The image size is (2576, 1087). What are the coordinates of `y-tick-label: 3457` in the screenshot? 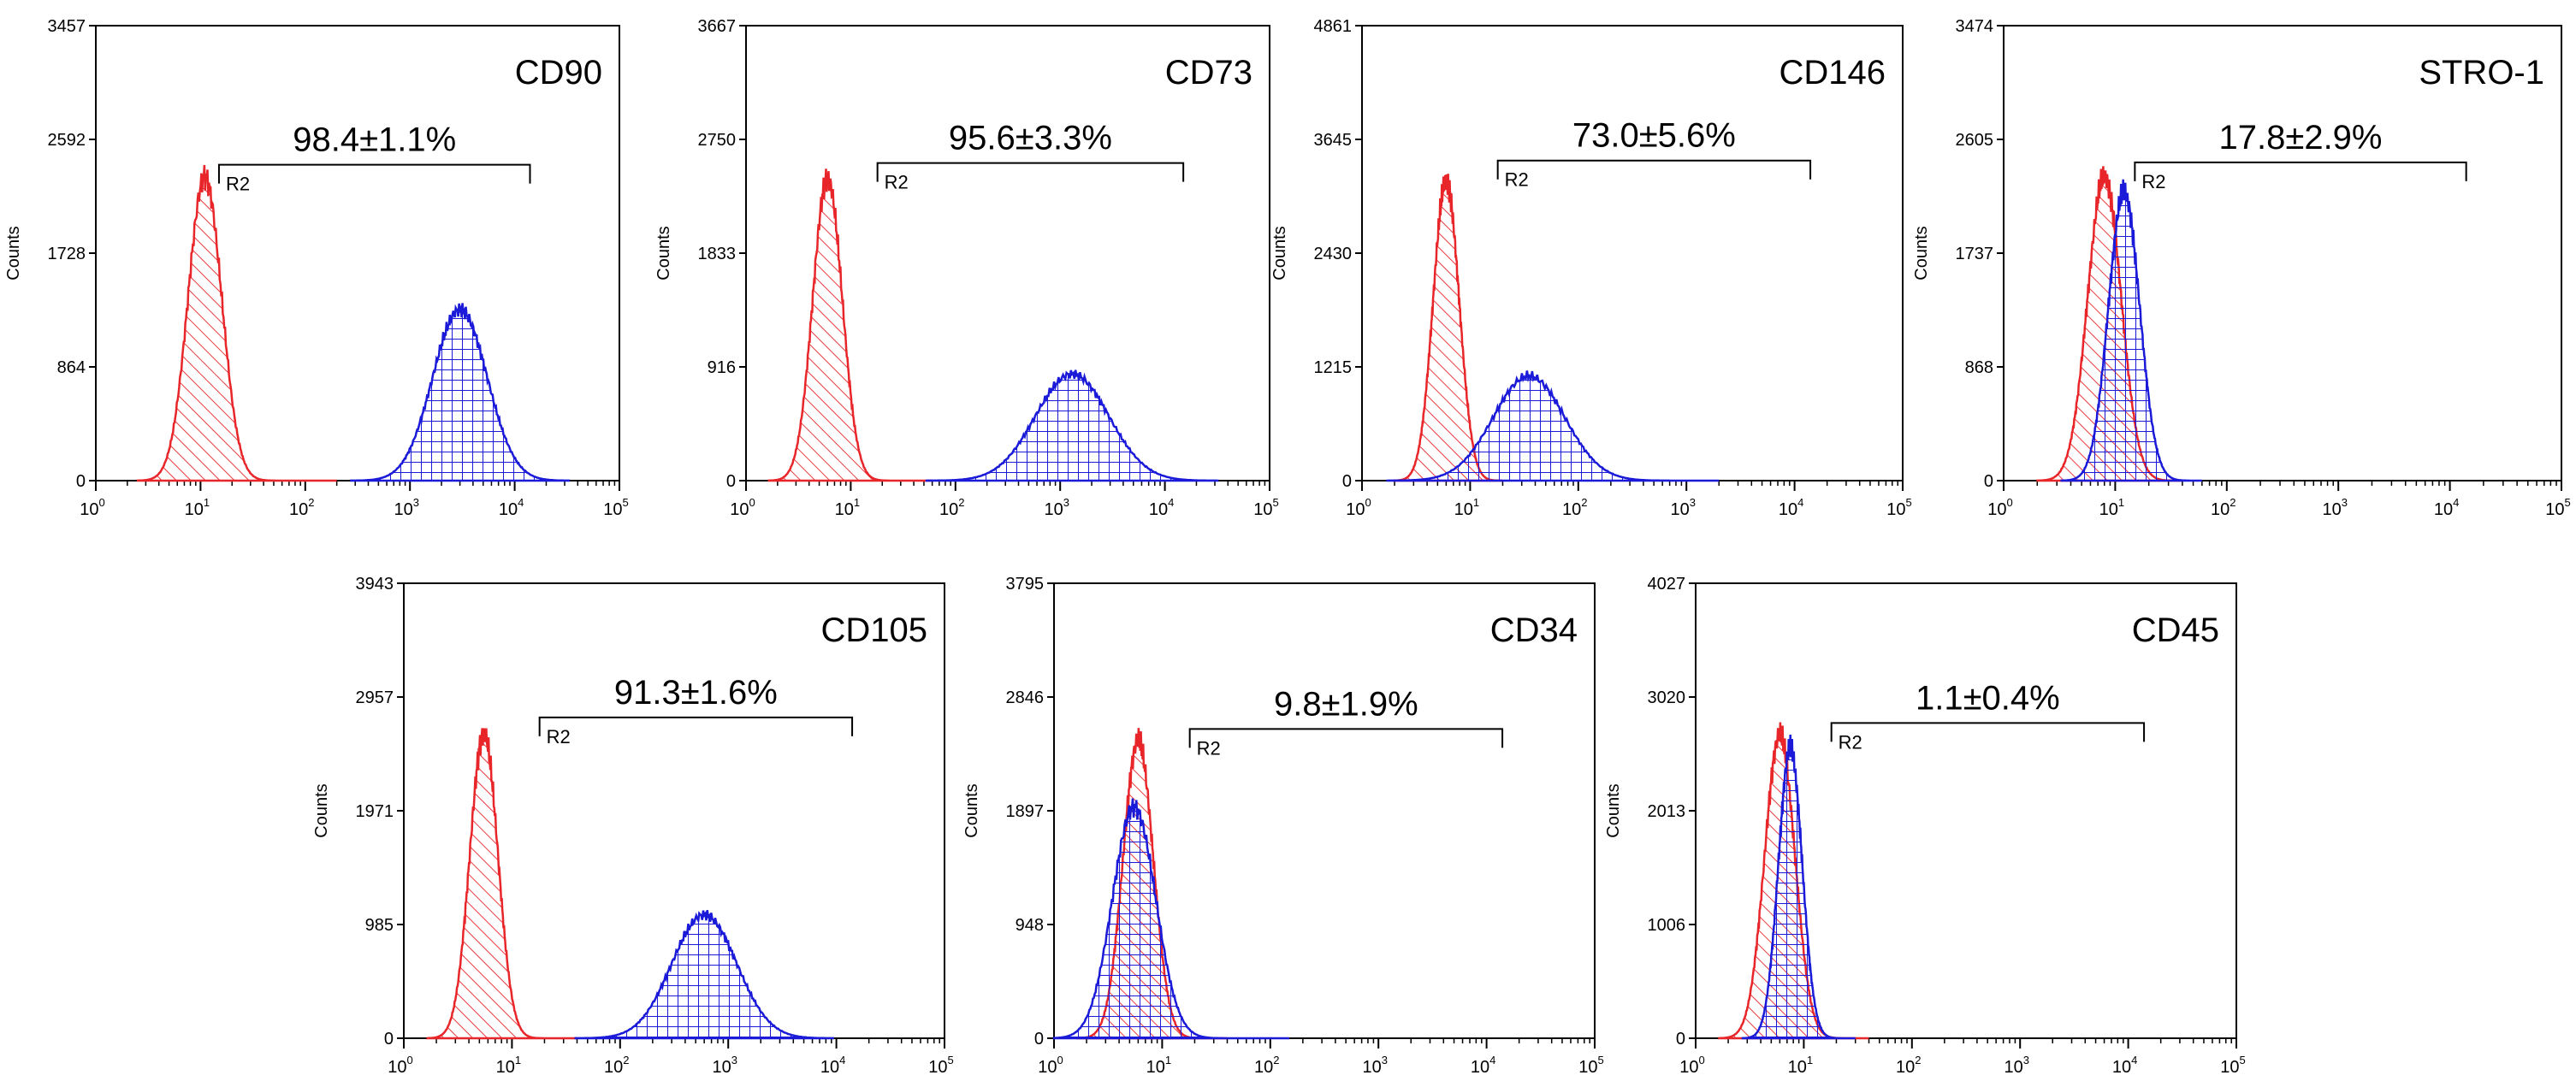 It's located at (67, 26).